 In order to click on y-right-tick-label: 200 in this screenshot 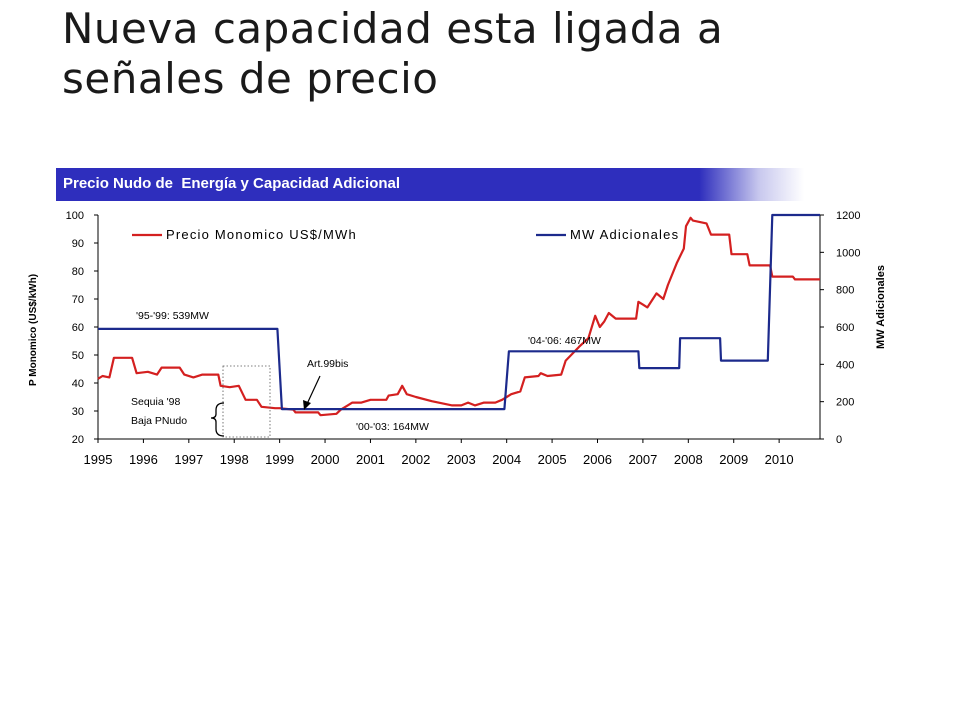, I will do `click(845, 403)`.